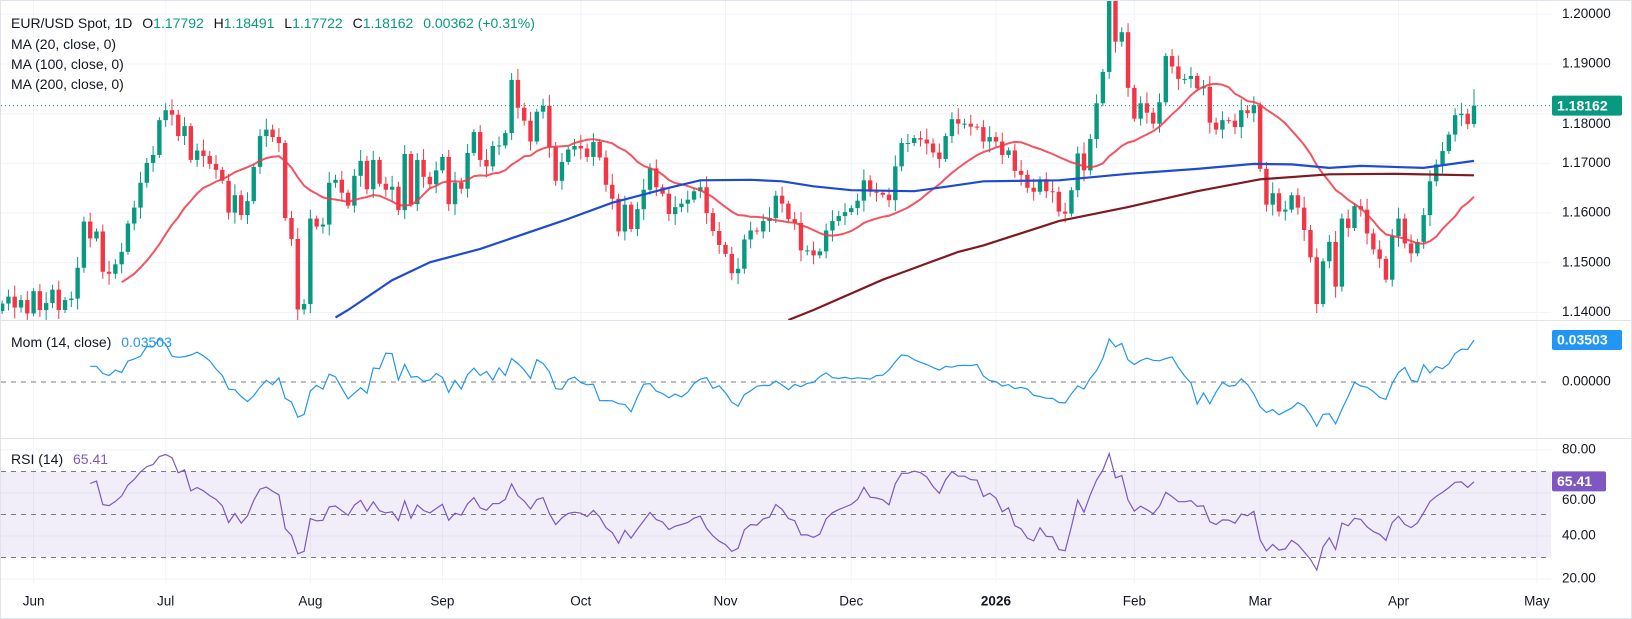 The image size is (1632, 619). What do you see at coordinates (72, 23) in the screenshot?
I see `symbol-title: EUR/USD Spot, 1D` at bounding box center [72, 23].